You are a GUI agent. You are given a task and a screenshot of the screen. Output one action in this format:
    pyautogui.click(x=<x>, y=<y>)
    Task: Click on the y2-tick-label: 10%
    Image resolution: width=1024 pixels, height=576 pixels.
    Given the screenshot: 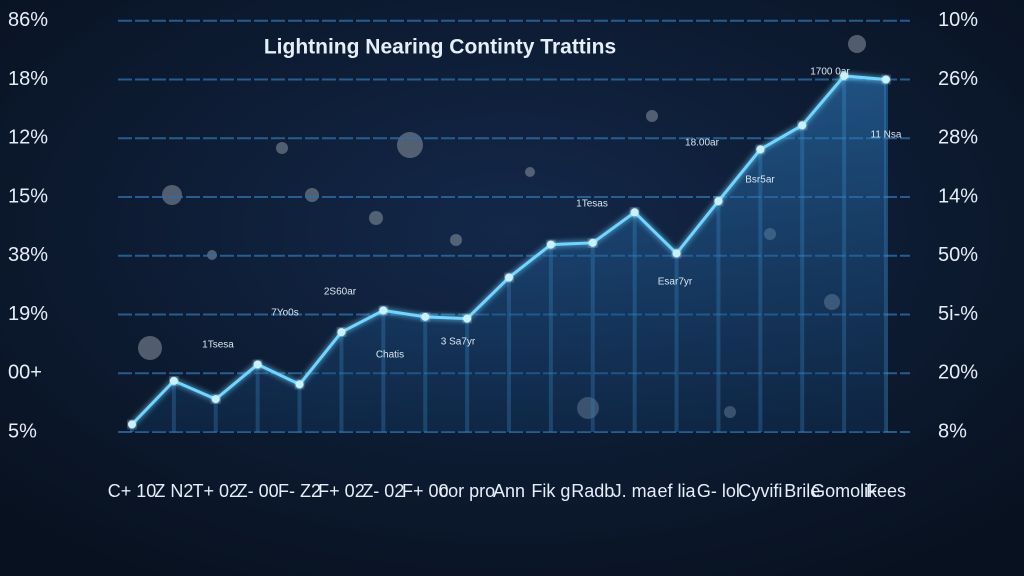 What is the action you would take?
    pyautogui.click(x=958, y=20)
    